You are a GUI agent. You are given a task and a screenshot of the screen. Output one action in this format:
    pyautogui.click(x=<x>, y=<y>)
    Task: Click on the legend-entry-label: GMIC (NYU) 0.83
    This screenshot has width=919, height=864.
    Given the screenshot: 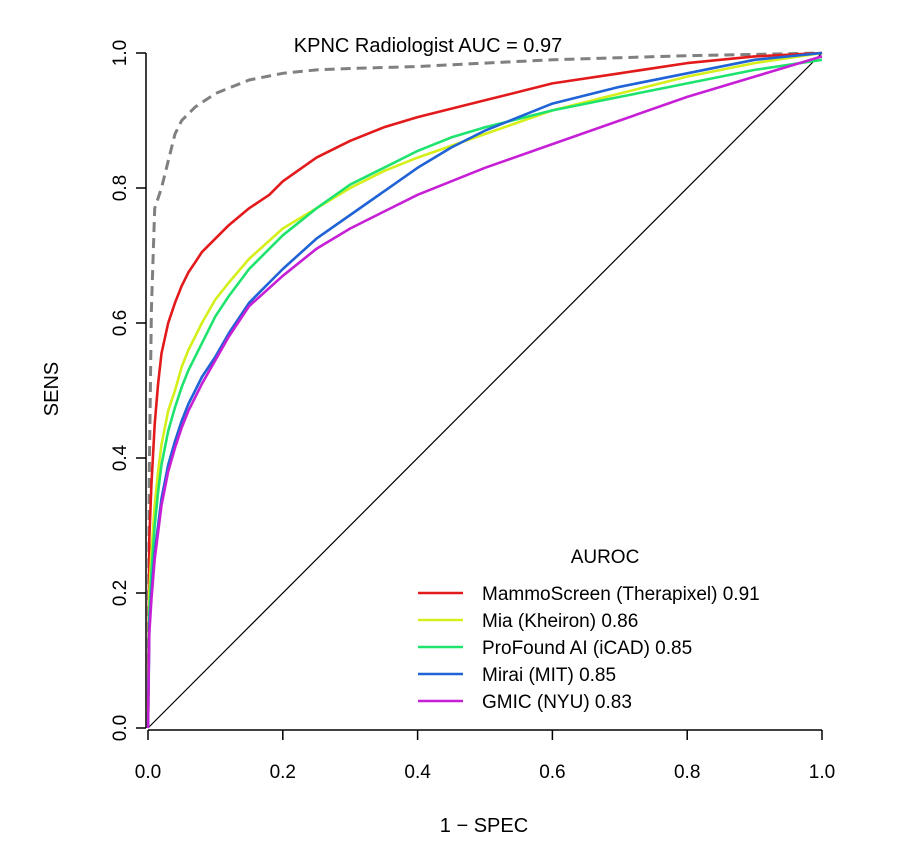 What is the action you would take?
    pyautogui.click(x=557, y=702)
    